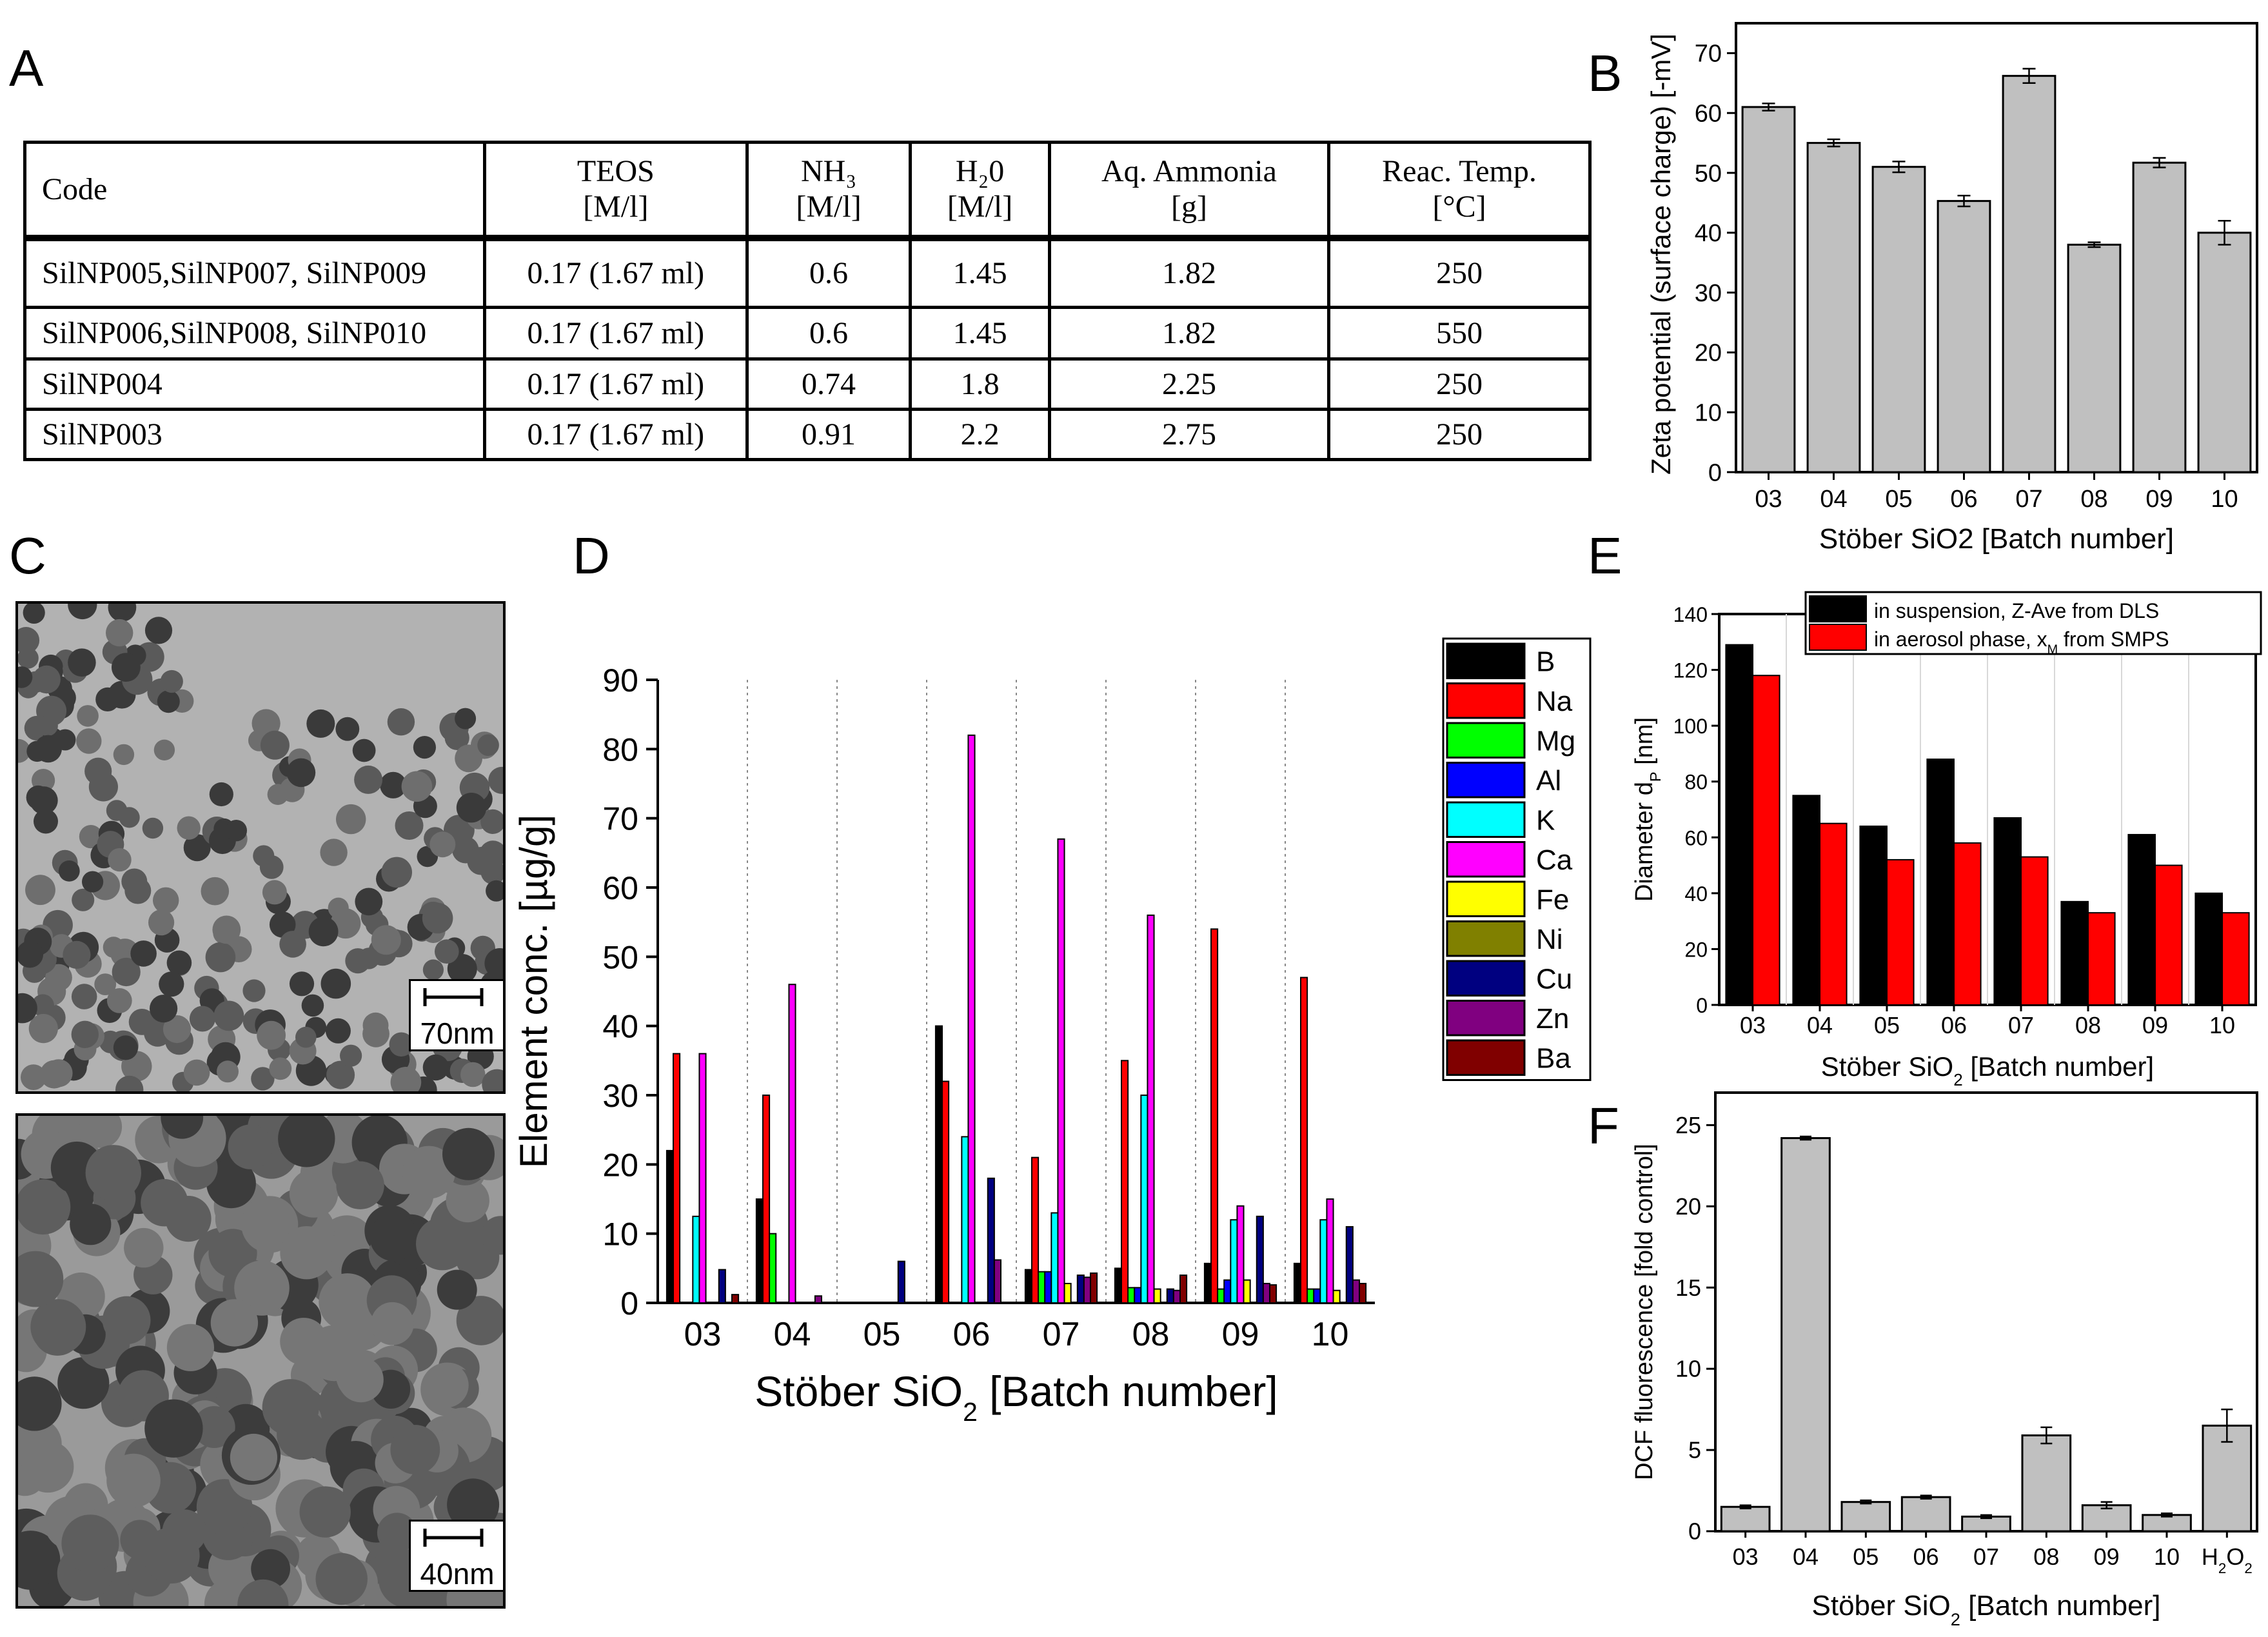 The height and width of the screenshot is (1637, 2268). What do you see at coordinates (1696, 894) in the screenshot?
I see `y-tick-label: 40` at bounding box center [1696, 894].